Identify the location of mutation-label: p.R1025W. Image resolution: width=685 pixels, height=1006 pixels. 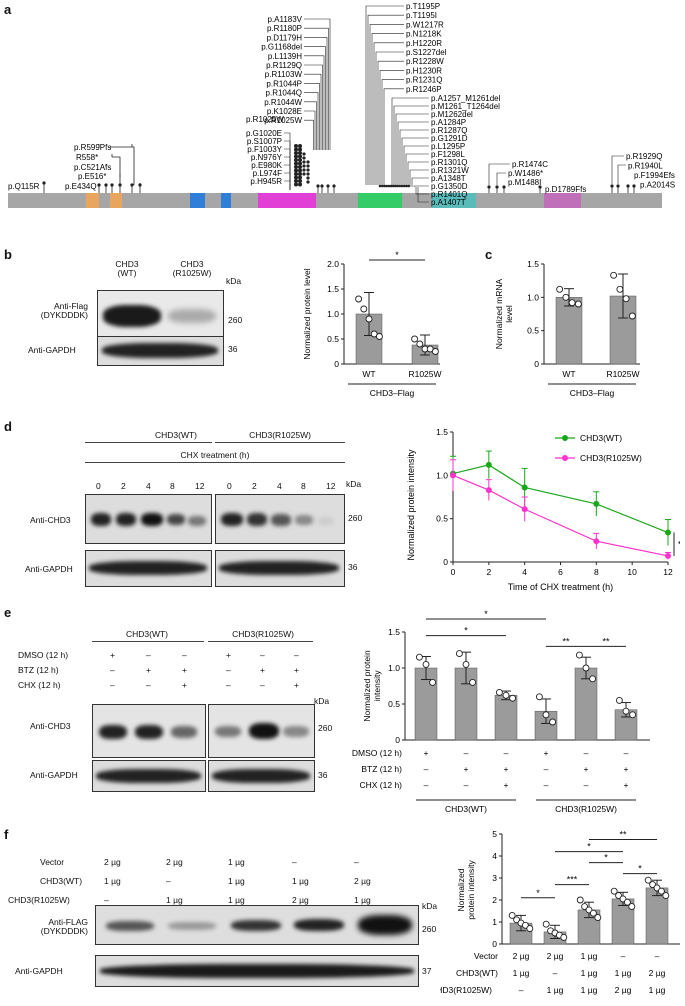
(283, 120).